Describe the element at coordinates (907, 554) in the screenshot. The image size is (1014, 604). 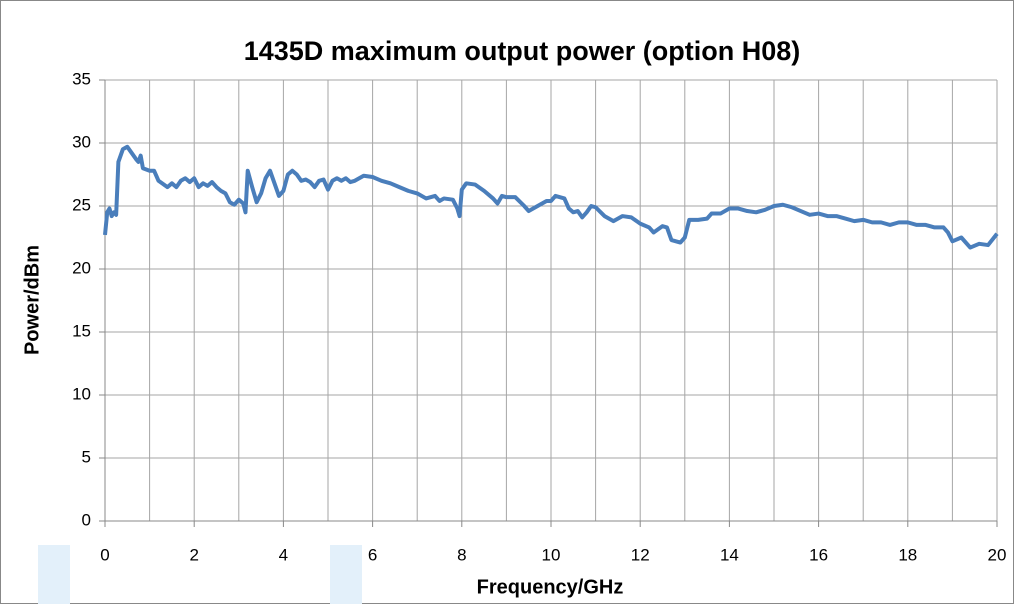
I see `x-tick-label: 18` at that location.